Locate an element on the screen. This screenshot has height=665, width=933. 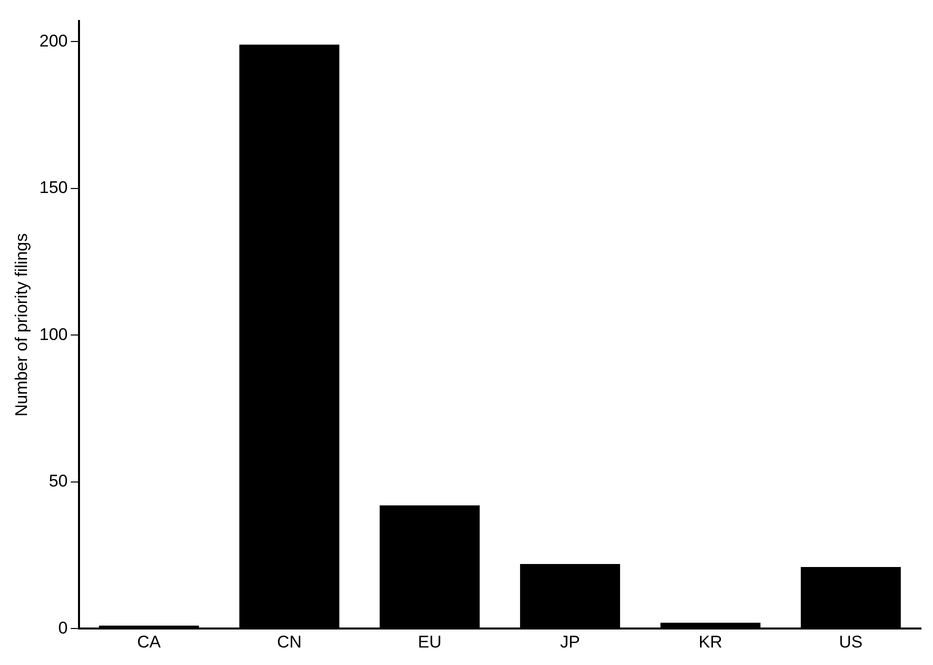
x-tick-label: JP is located at coordinates (570, 642).